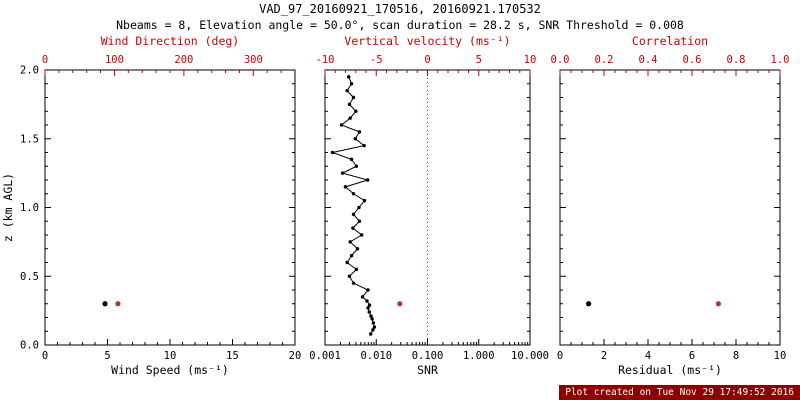 This screenshot has height=400, width=800. What do you see at coordinates (670, 370) in the screenshot?
I see `residual-x-axis-title: Residual (ms⁻¹)` at bounding box center [670, 370].